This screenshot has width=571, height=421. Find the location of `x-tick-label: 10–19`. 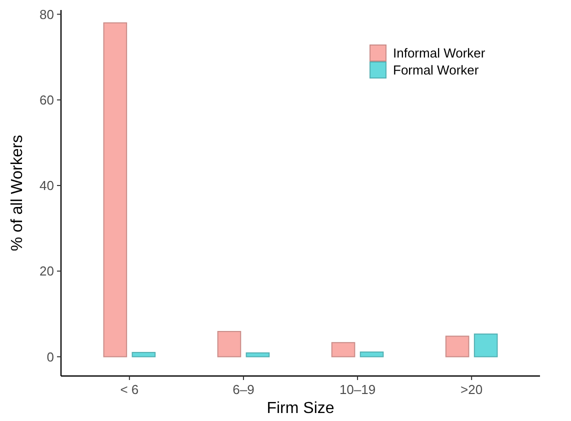

x-tick-label: 10–19 is located at coordinates (357, 389).